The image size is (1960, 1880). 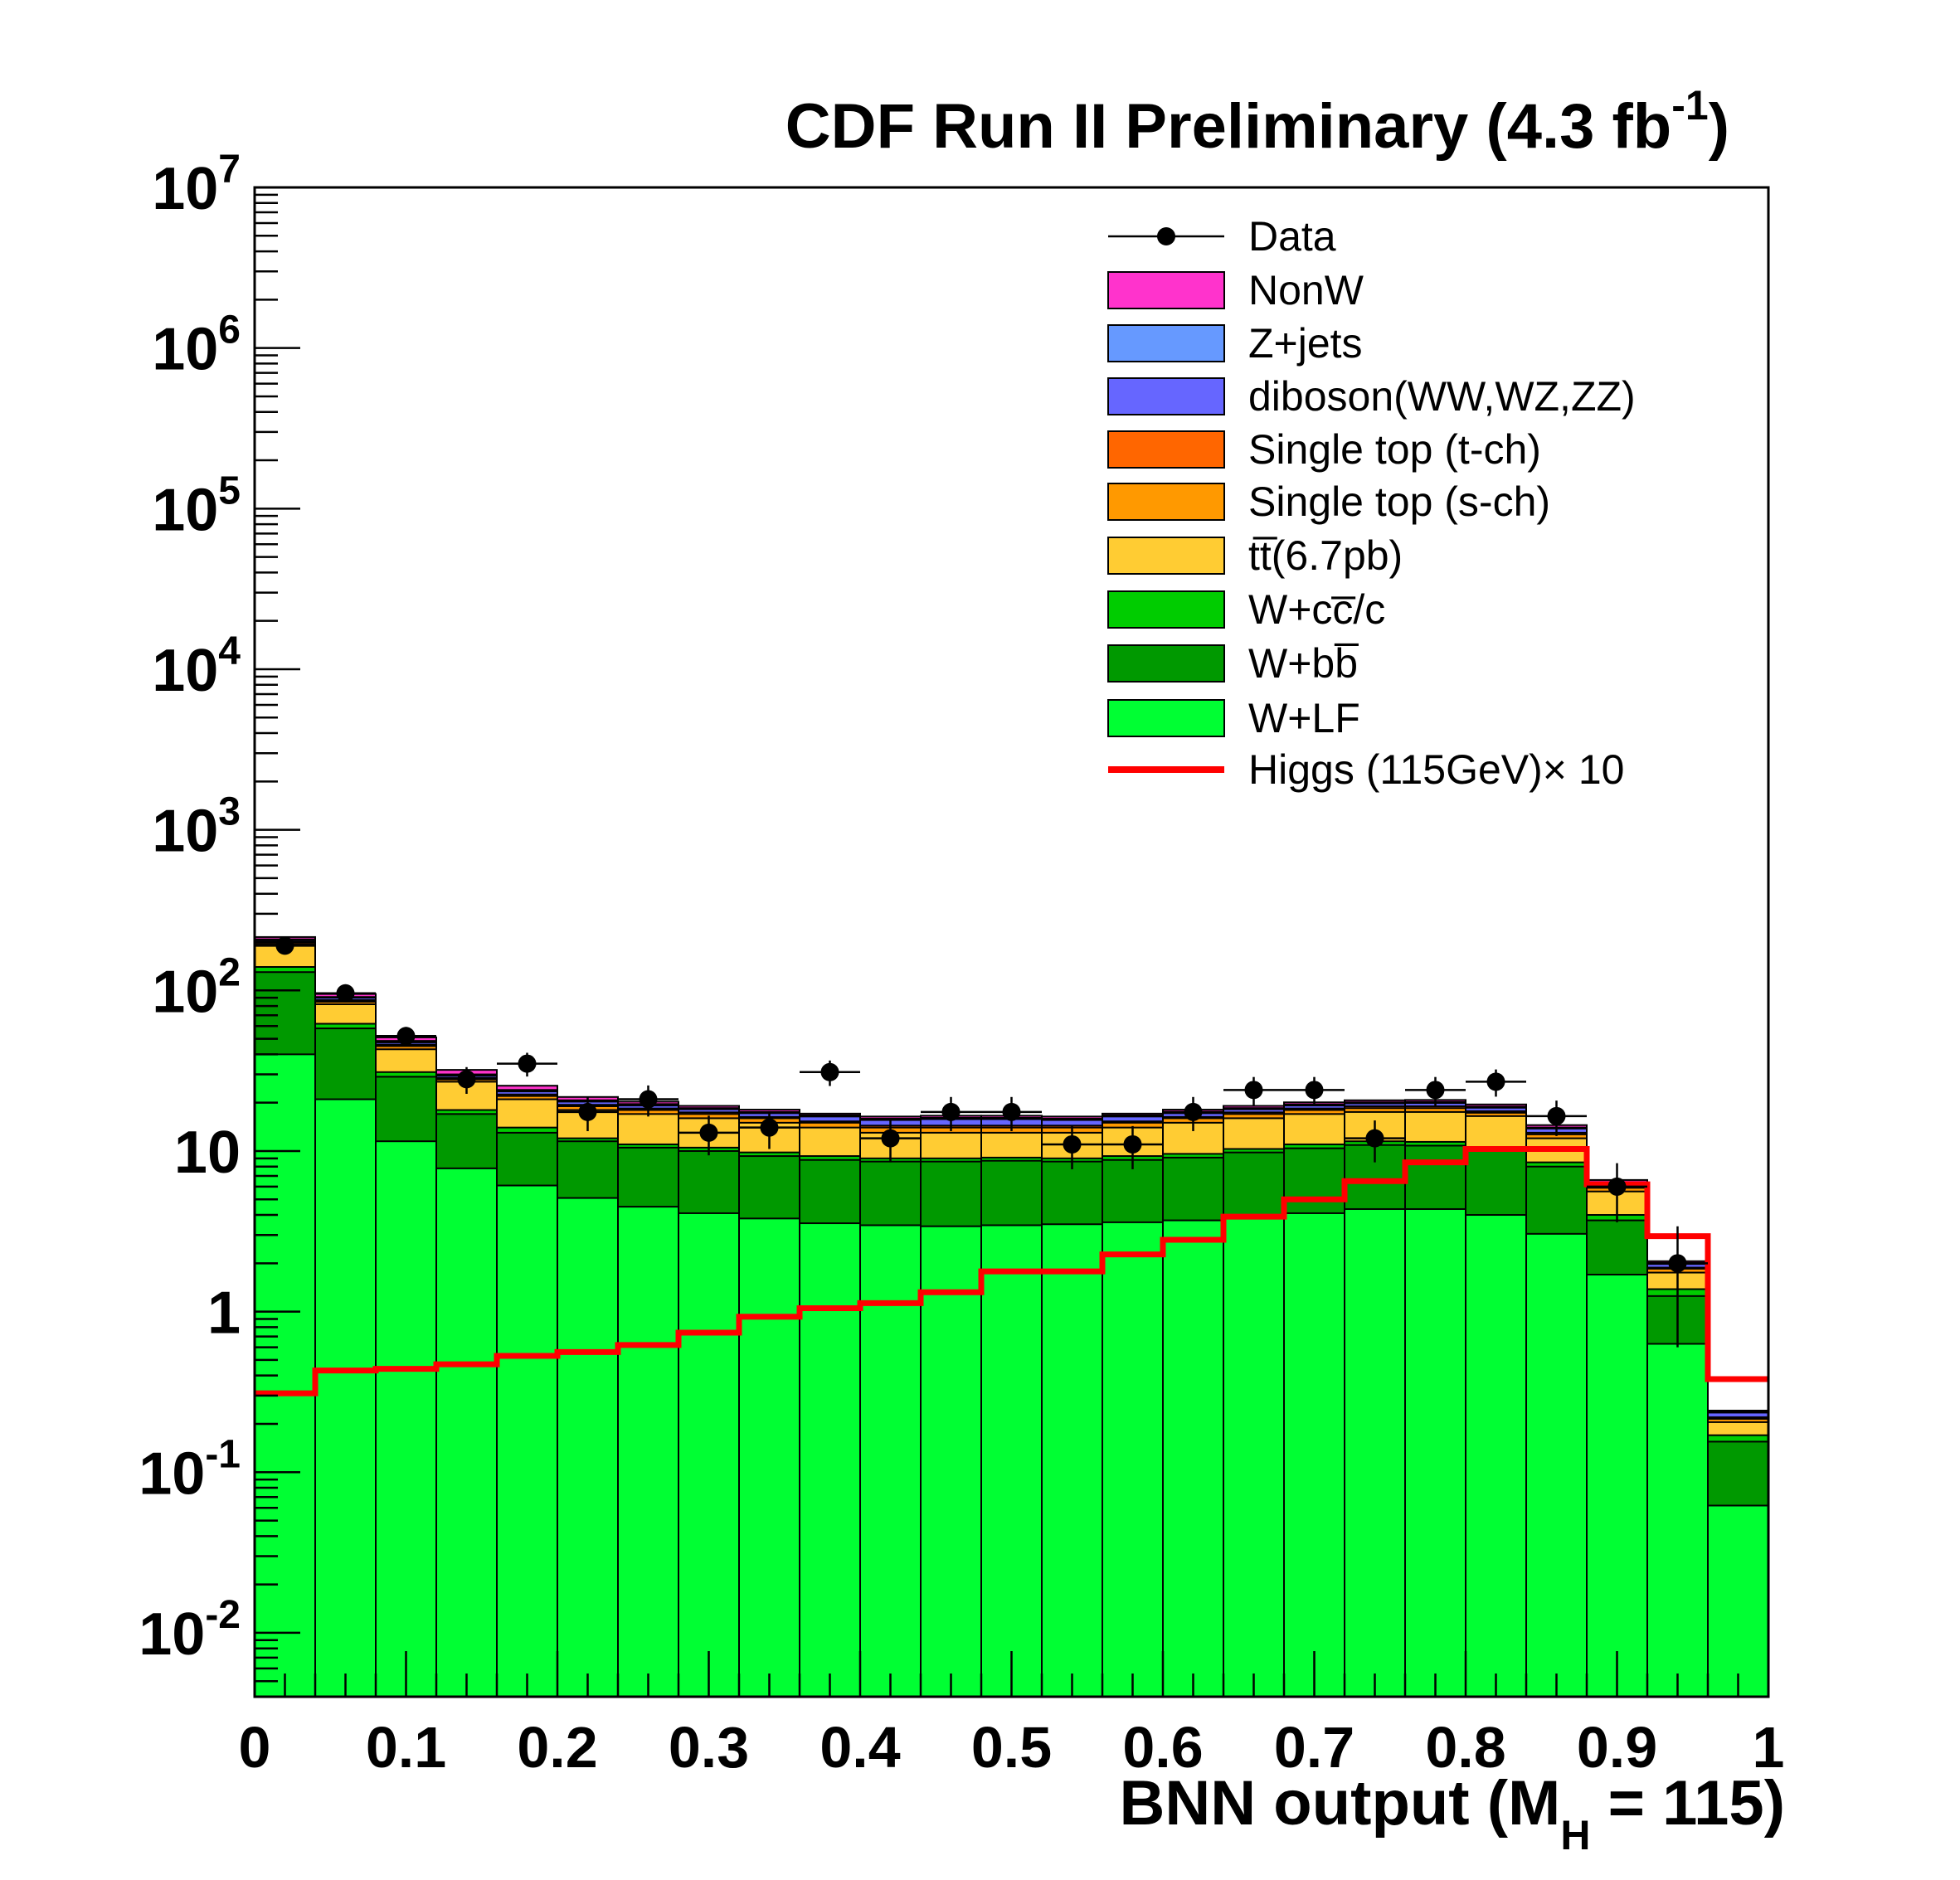 I want to click on y-tick-label-base-1: 10, so click(x=172, y=1473).